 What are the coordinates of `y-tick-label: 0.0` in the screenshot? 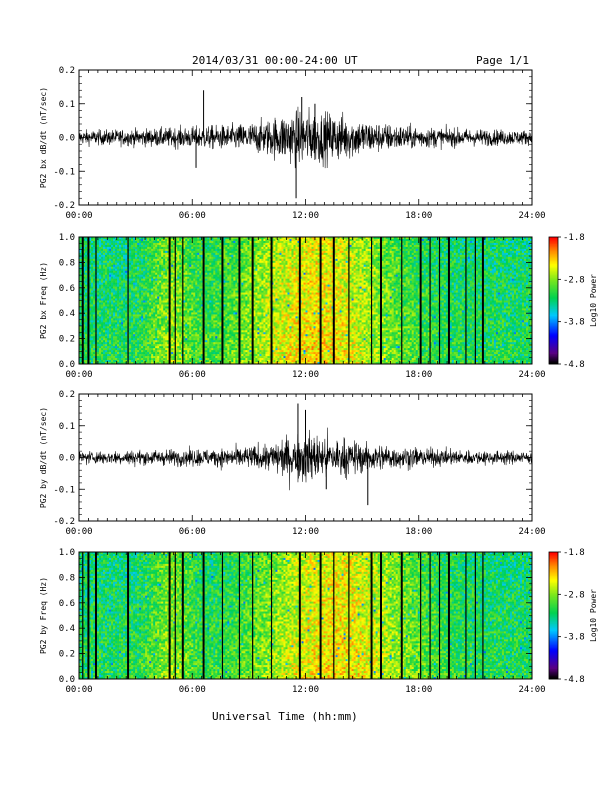 It's located at (67, 139).